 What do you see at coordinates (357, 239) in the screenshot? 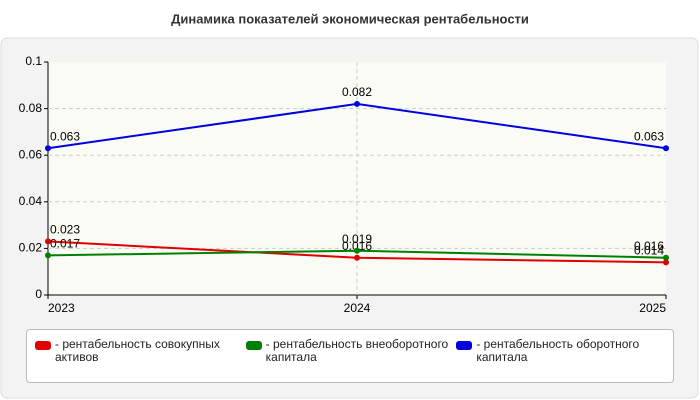
I see `data-label: 0.019` at bounding box center [357, 239].